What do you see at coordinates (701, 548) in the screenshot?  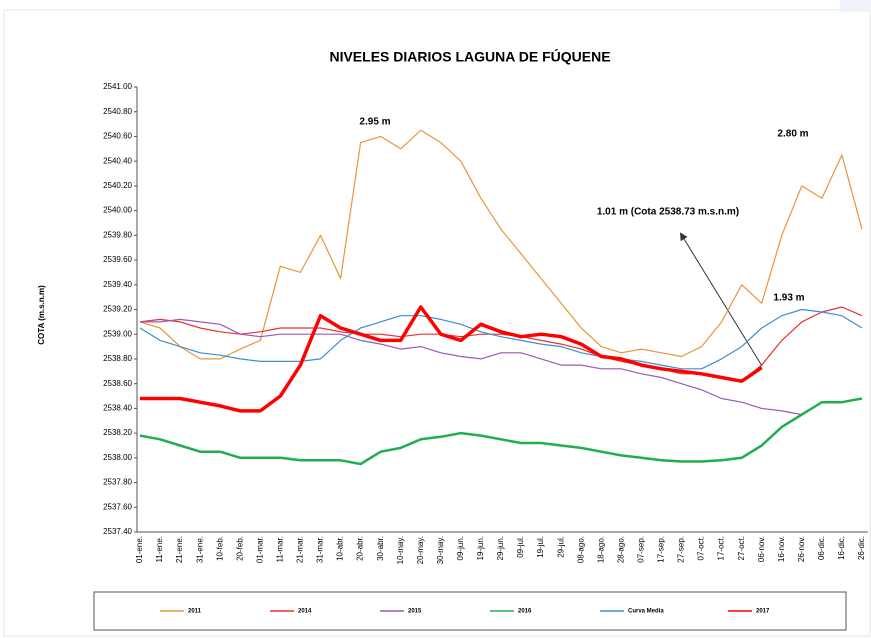 I see `x-tick-label: 07-oct.` at bounding box center [701, 548].